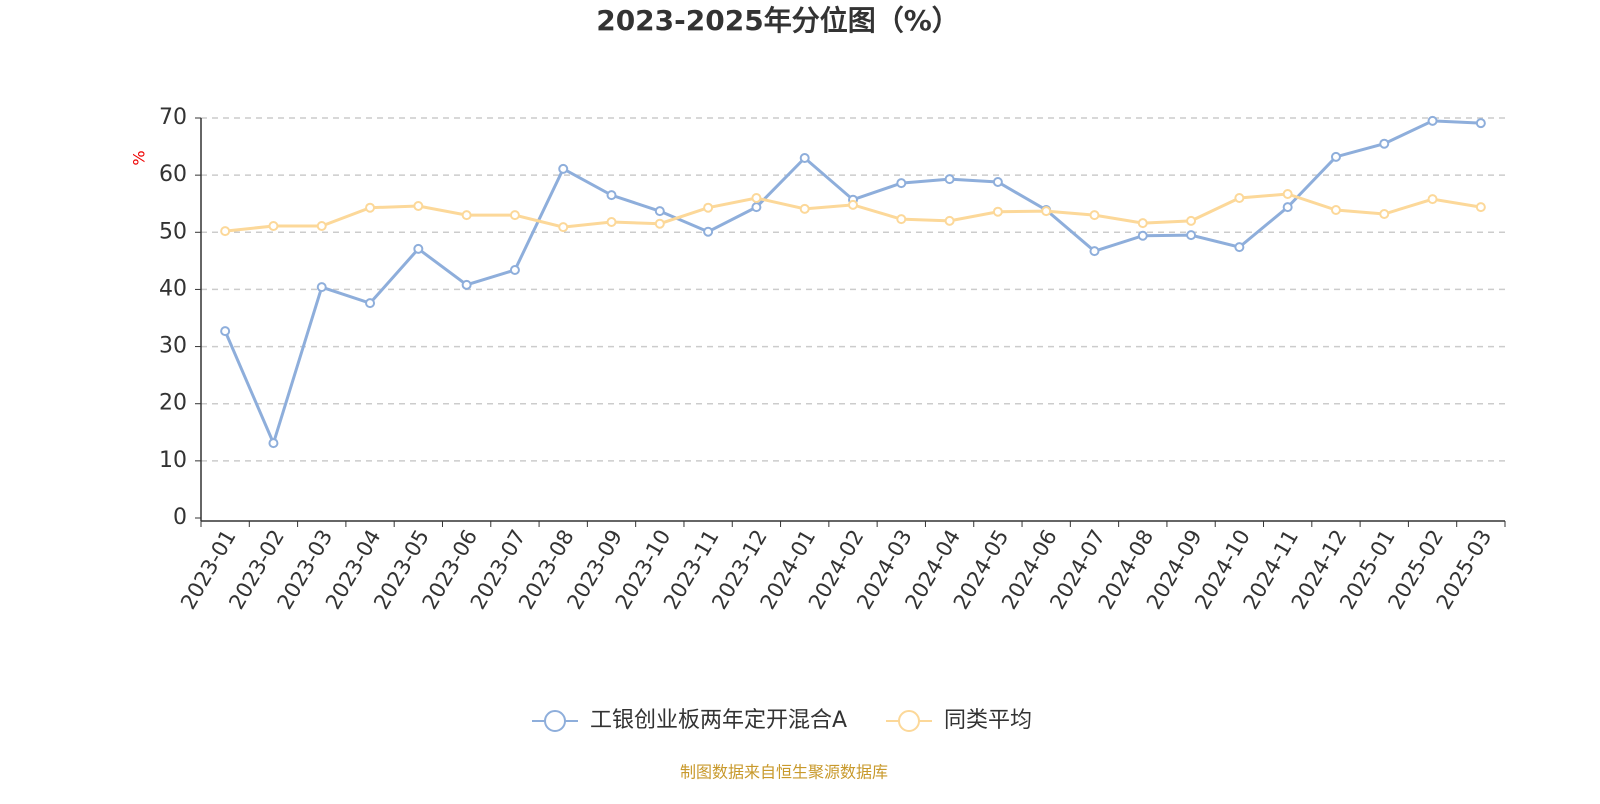 This screenshot has width=1600, height=804. What do you see at coordinates (173, 117) in the screenshot?
I see `y-tick-label: 70` at bounding box center [173, 117].